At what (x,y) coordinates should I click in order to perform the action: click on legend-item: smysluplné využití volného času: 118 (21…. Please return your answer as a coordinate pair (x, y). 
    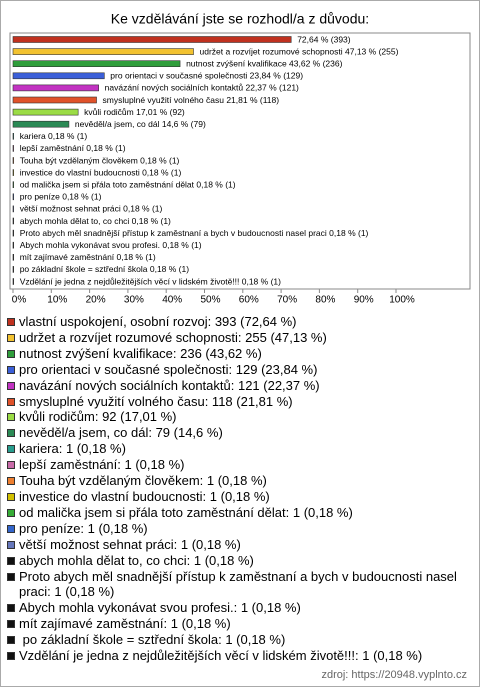
    Looking at the image, I should click on (238, 402).